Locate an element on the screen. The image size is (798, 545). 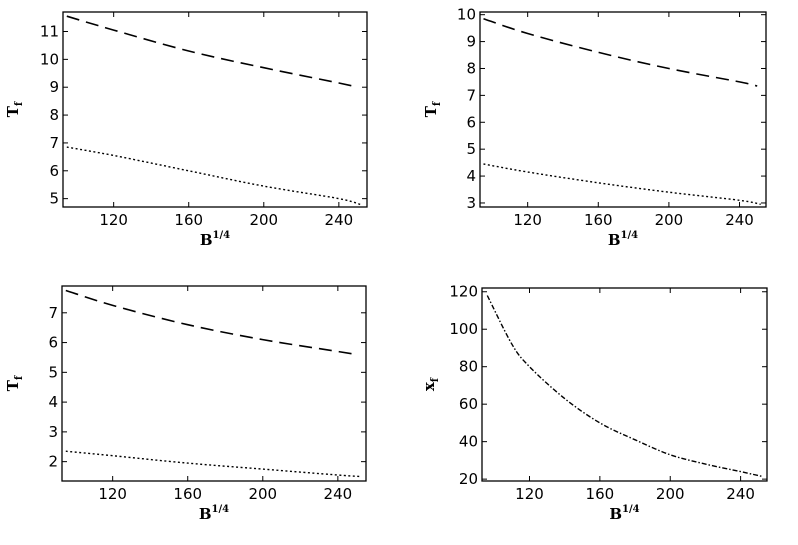
y-tick-label: 100 is located at coordinates (463, 329).